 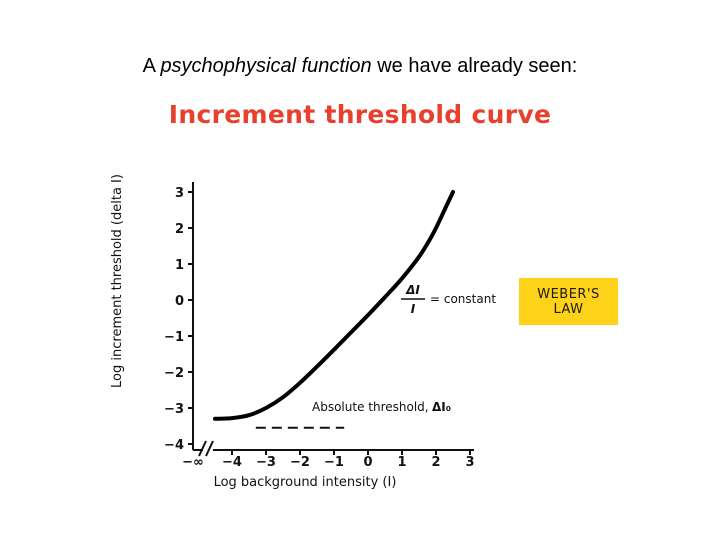 I want to click on x-tick-label: 3, so click(x=469, y=462).